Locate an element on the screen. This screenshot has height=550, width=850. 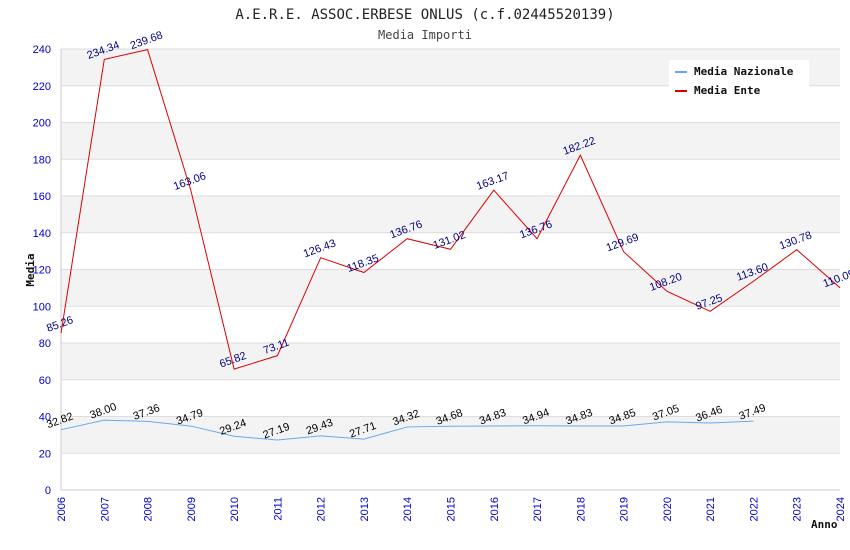
x-tick-label: 2014 is located at coordinates (408, 509).